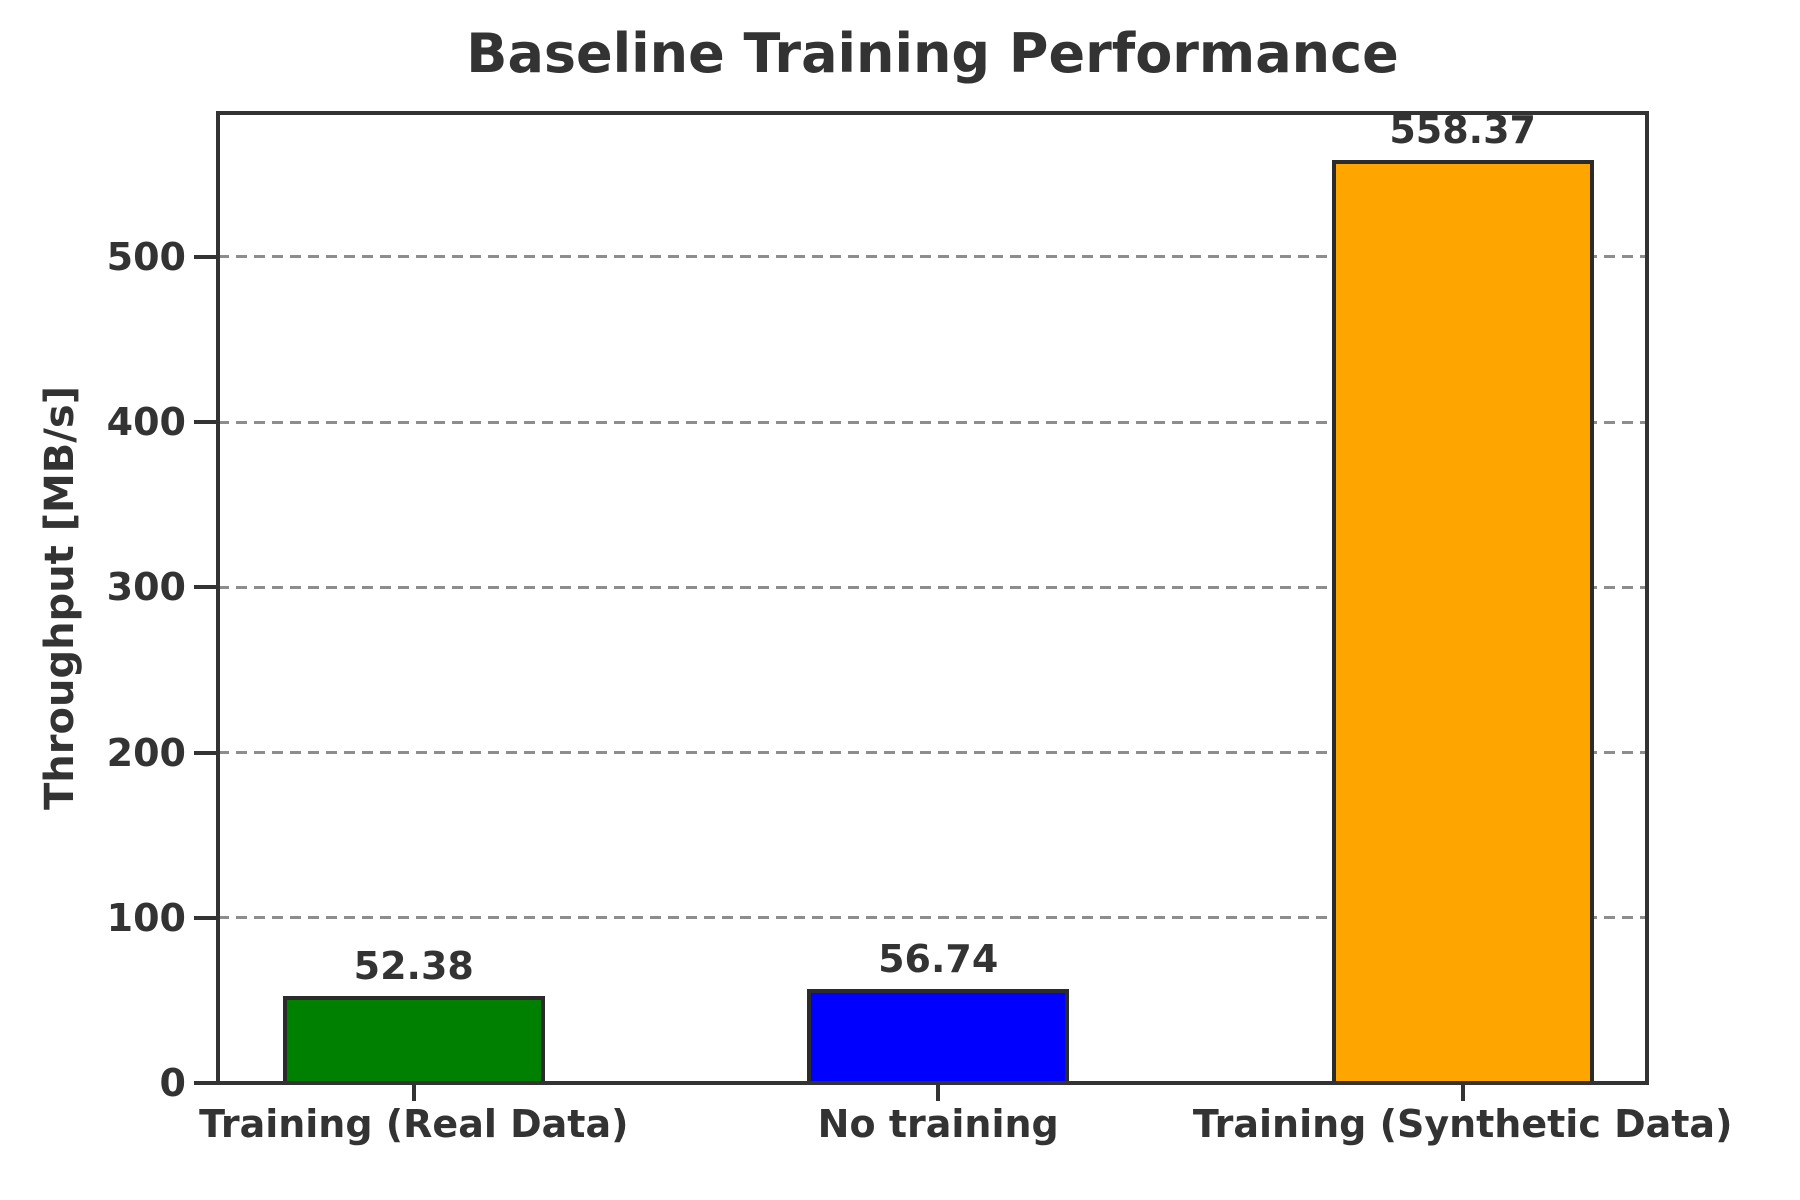  Describe the element at coordinates (146, 752) in the screenshot. I see `y-tick-label: 200` at that location.